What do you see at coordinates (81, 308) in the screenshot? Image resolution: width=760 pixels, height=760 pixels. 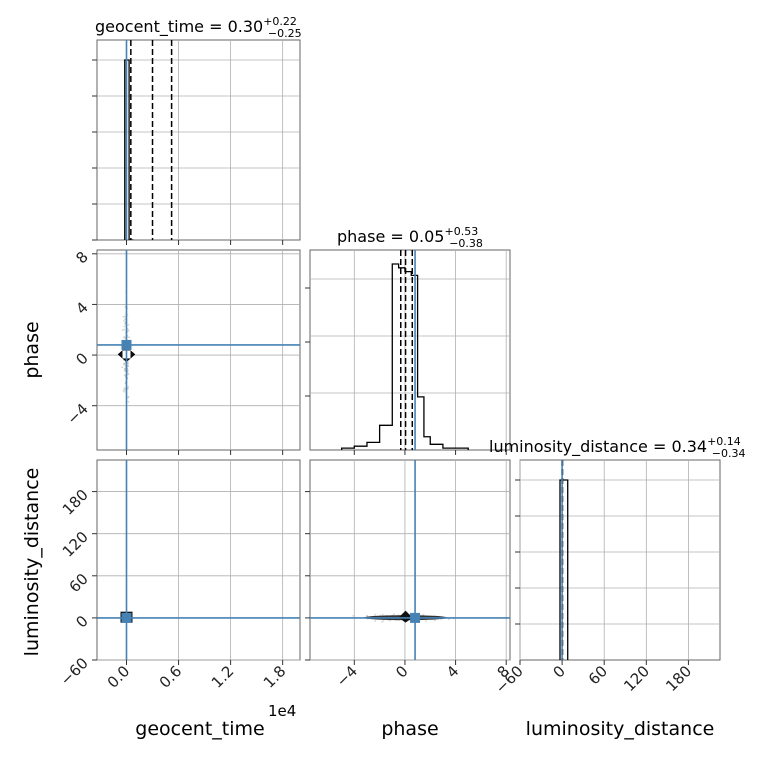 I see `y-tick-label-phase-2: 4` at bounding box center [81, 308].